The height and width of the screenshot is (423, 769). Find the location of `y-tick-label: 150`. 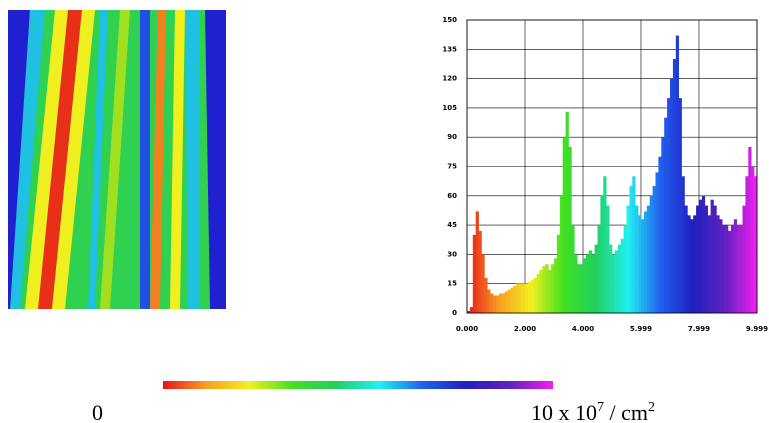

y-tick-label: 150 is located at coordinates (449, 20).